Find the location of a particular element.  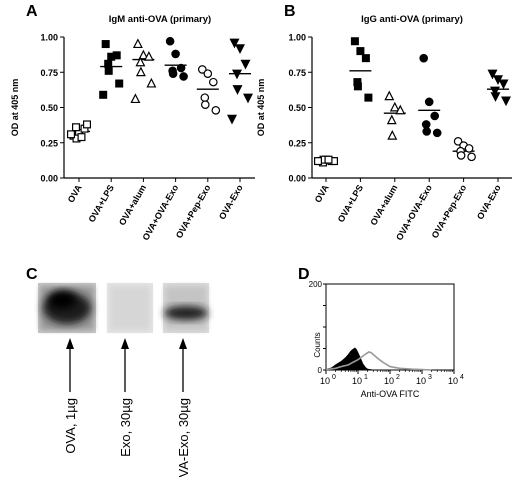

b-y-tick-label: 0.25 is located at coordinates (297, 143).